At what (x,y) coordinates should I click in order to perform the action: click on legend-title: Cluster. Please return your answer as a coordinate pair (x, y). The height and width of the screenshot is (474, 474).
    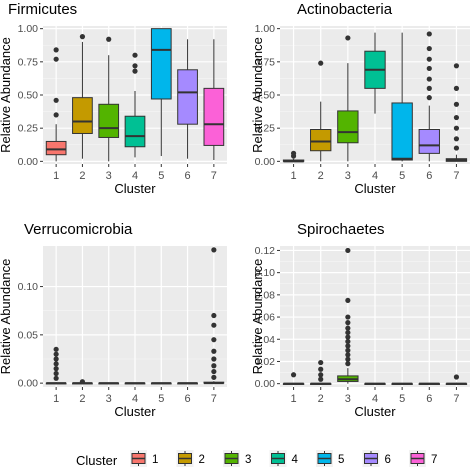
    Looking at the image, I should click on (97, 460).